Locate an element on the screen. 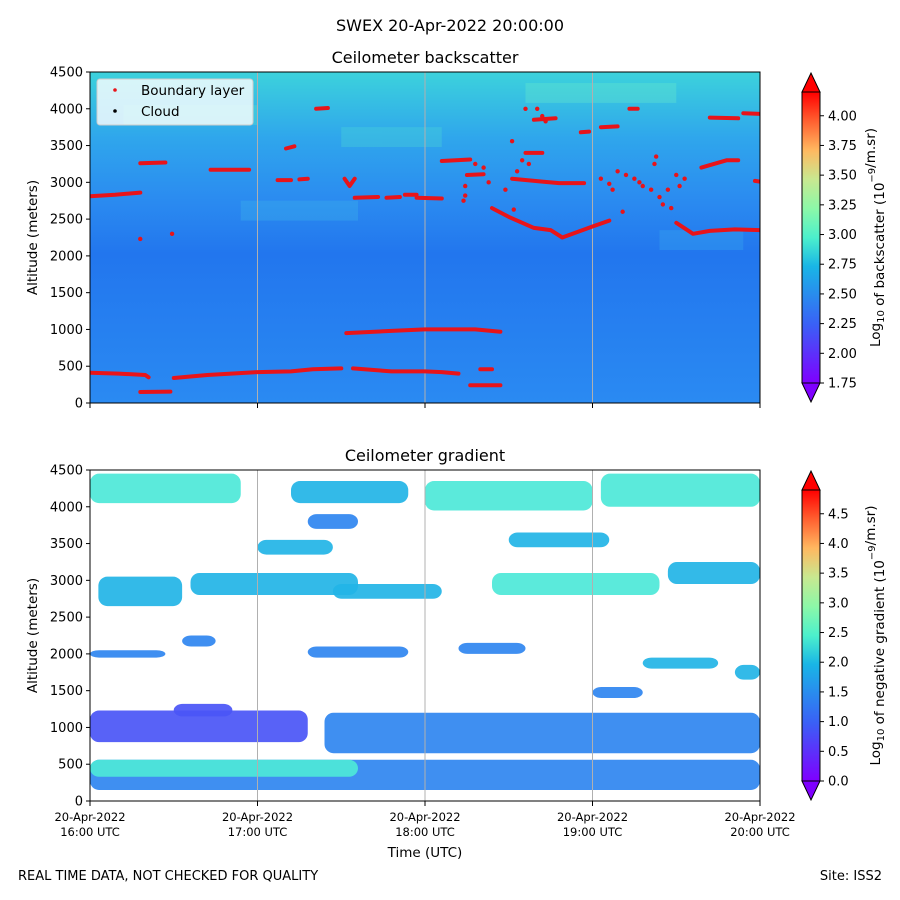  y-tick-label: 1500 is located at coordinates (66, 691).